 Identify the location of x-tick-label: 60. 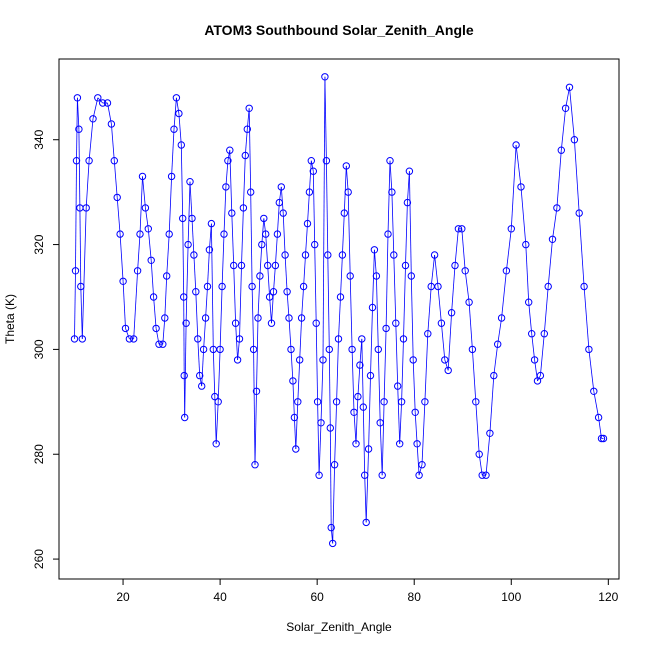
(317, 597).